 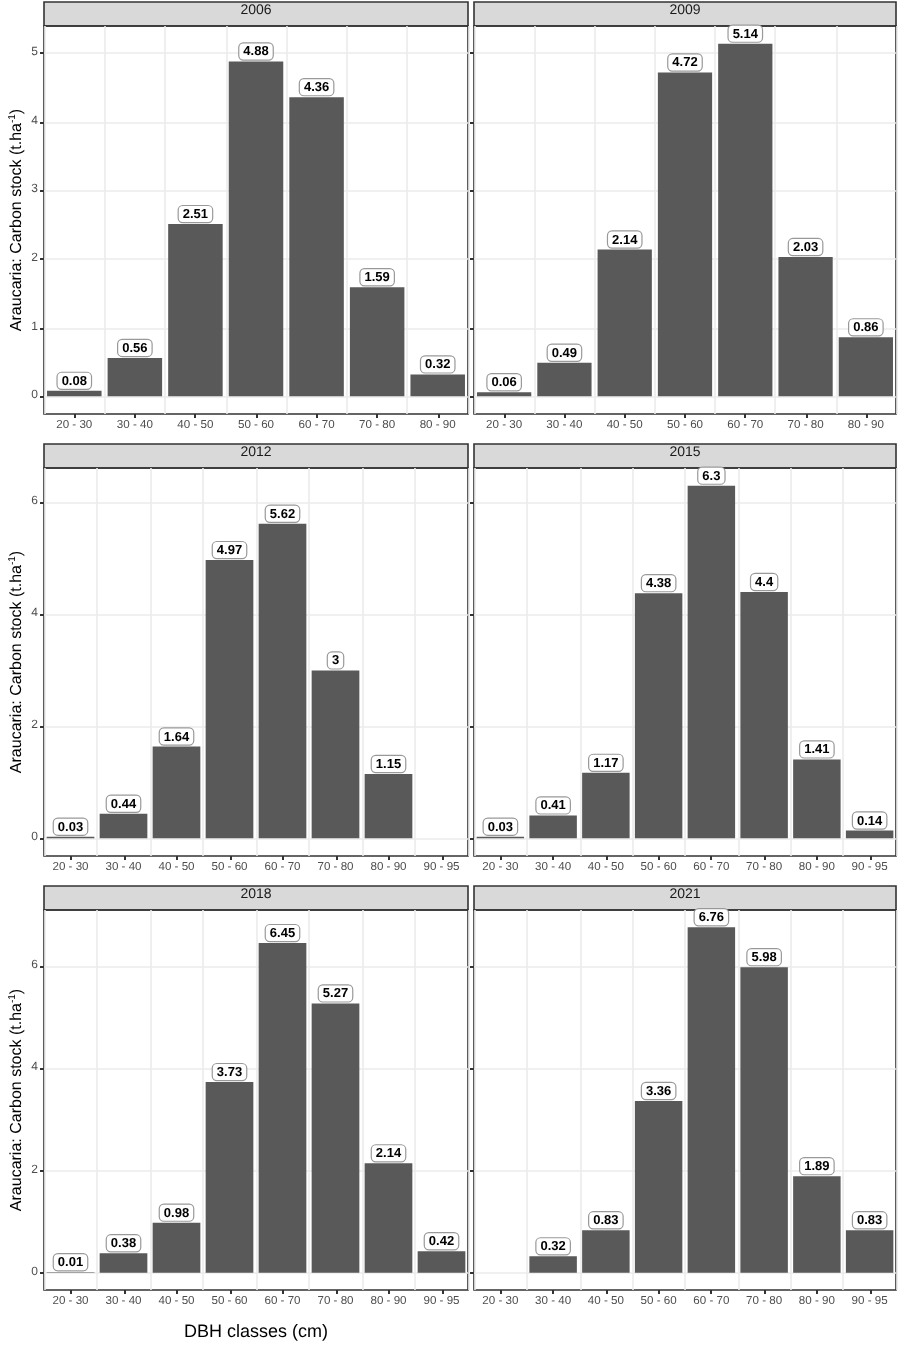 What do you see at coordinates (335, 754) in the screenshot?
I see `bar` at bounding box center [335, 754].